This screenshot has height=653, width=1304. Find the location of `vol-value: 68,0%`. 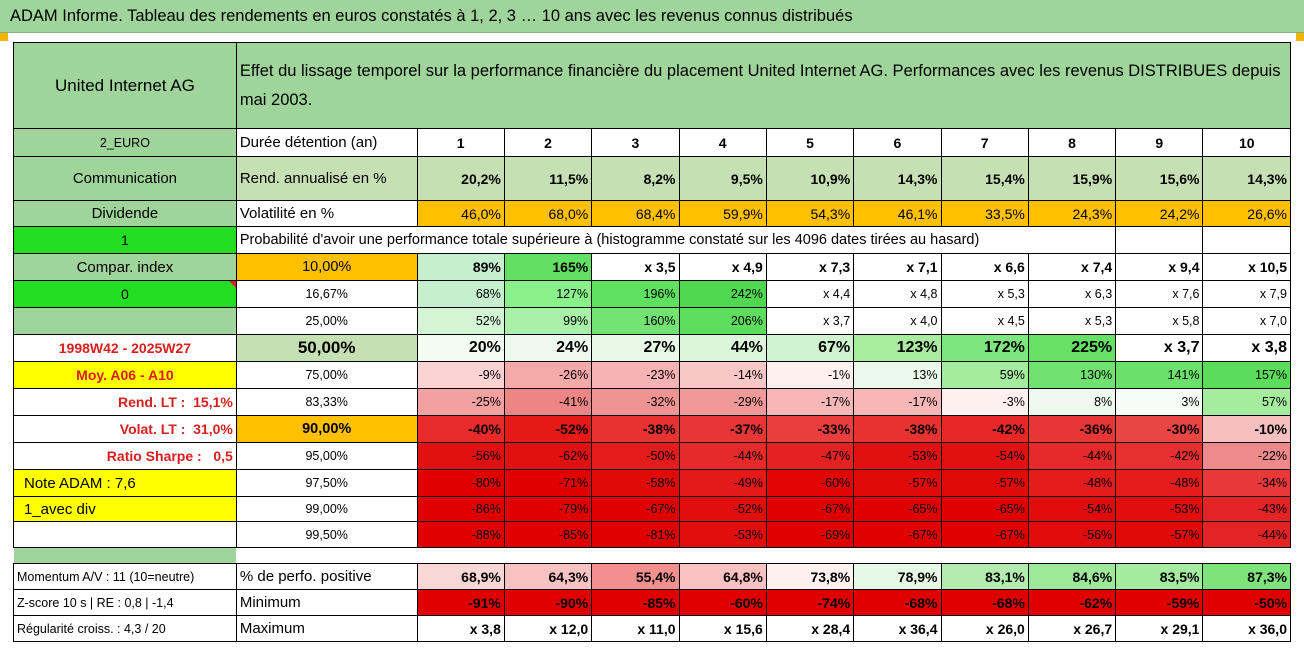

vol-value: 68,0% is located at coordinates (548, 213).